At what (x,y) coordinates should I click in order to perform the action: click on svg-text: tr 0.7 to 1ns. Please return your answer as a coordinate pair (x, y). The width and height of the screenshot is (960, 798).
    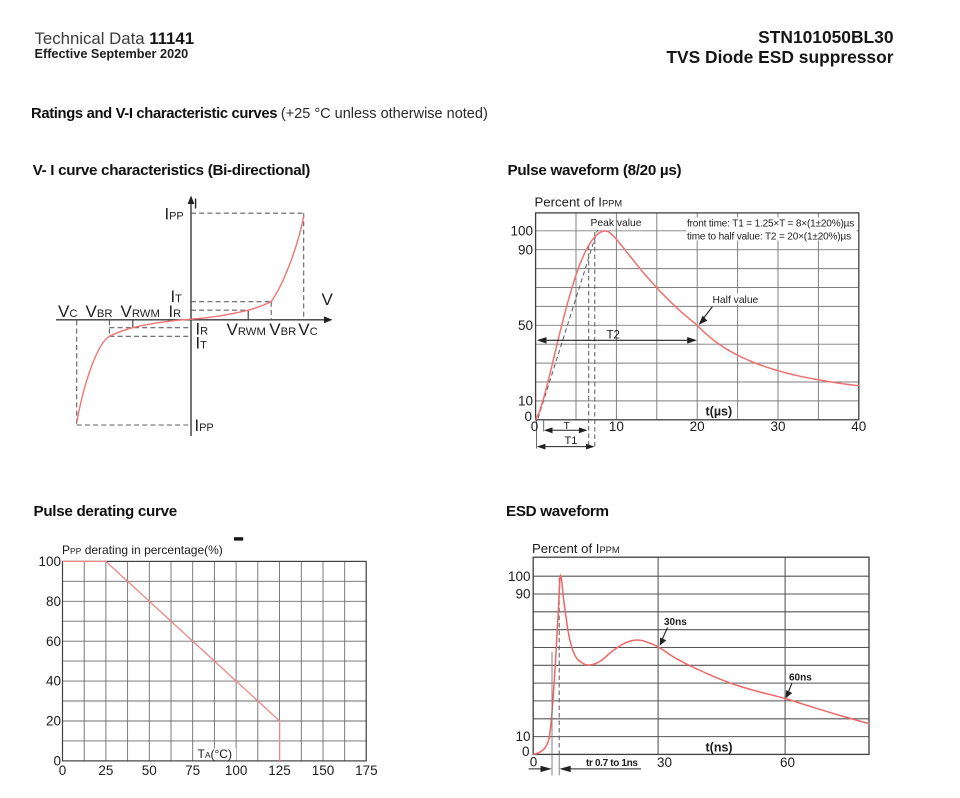
    Looking at the image, I should click on (612, 763).